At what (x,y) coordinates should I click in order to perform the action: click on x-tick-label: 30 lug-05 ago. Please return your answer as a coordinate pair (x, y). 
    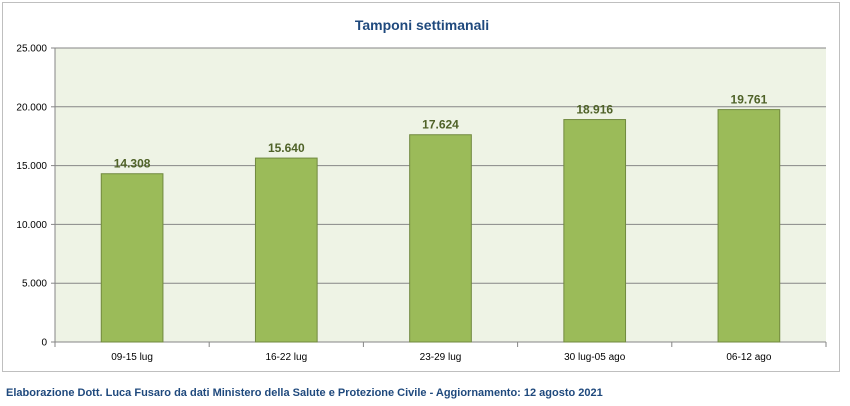
    Looking at the image, I should click on (595, 357).